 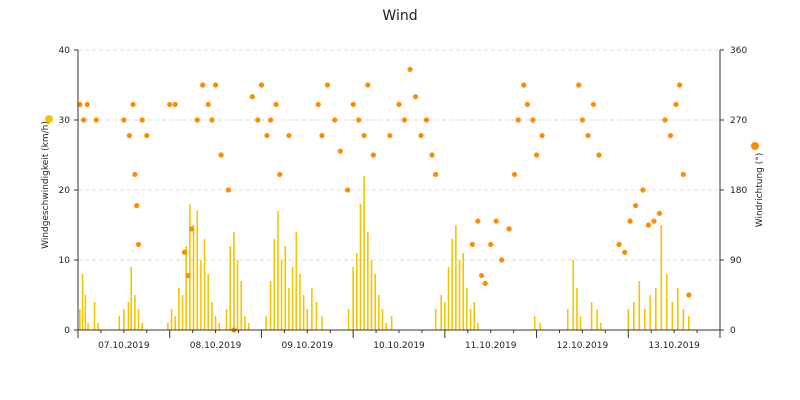 What do you see at coordinates (736, 261) in the screenshot?
I see `y-right-tick-label: 90` at bounding box center [736, 261].